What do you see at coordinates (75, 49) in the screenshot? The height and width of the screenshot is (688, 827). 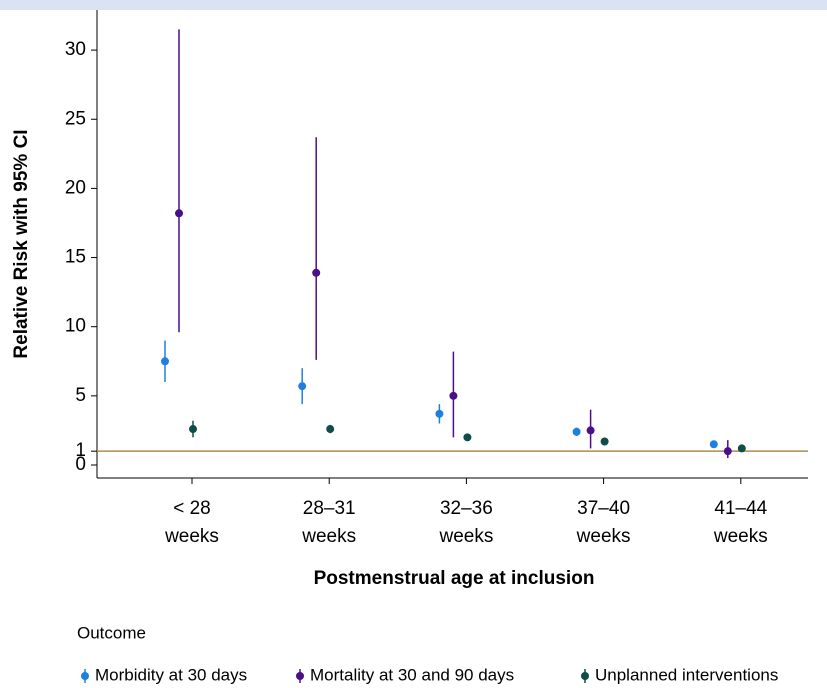 I see `y-tick-label: 30` at bounding box center [75, 49].